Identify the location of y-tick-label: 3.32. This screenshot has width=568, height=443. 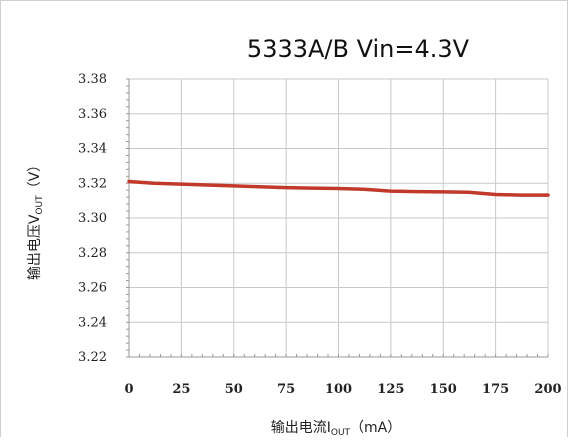
(92, 183).